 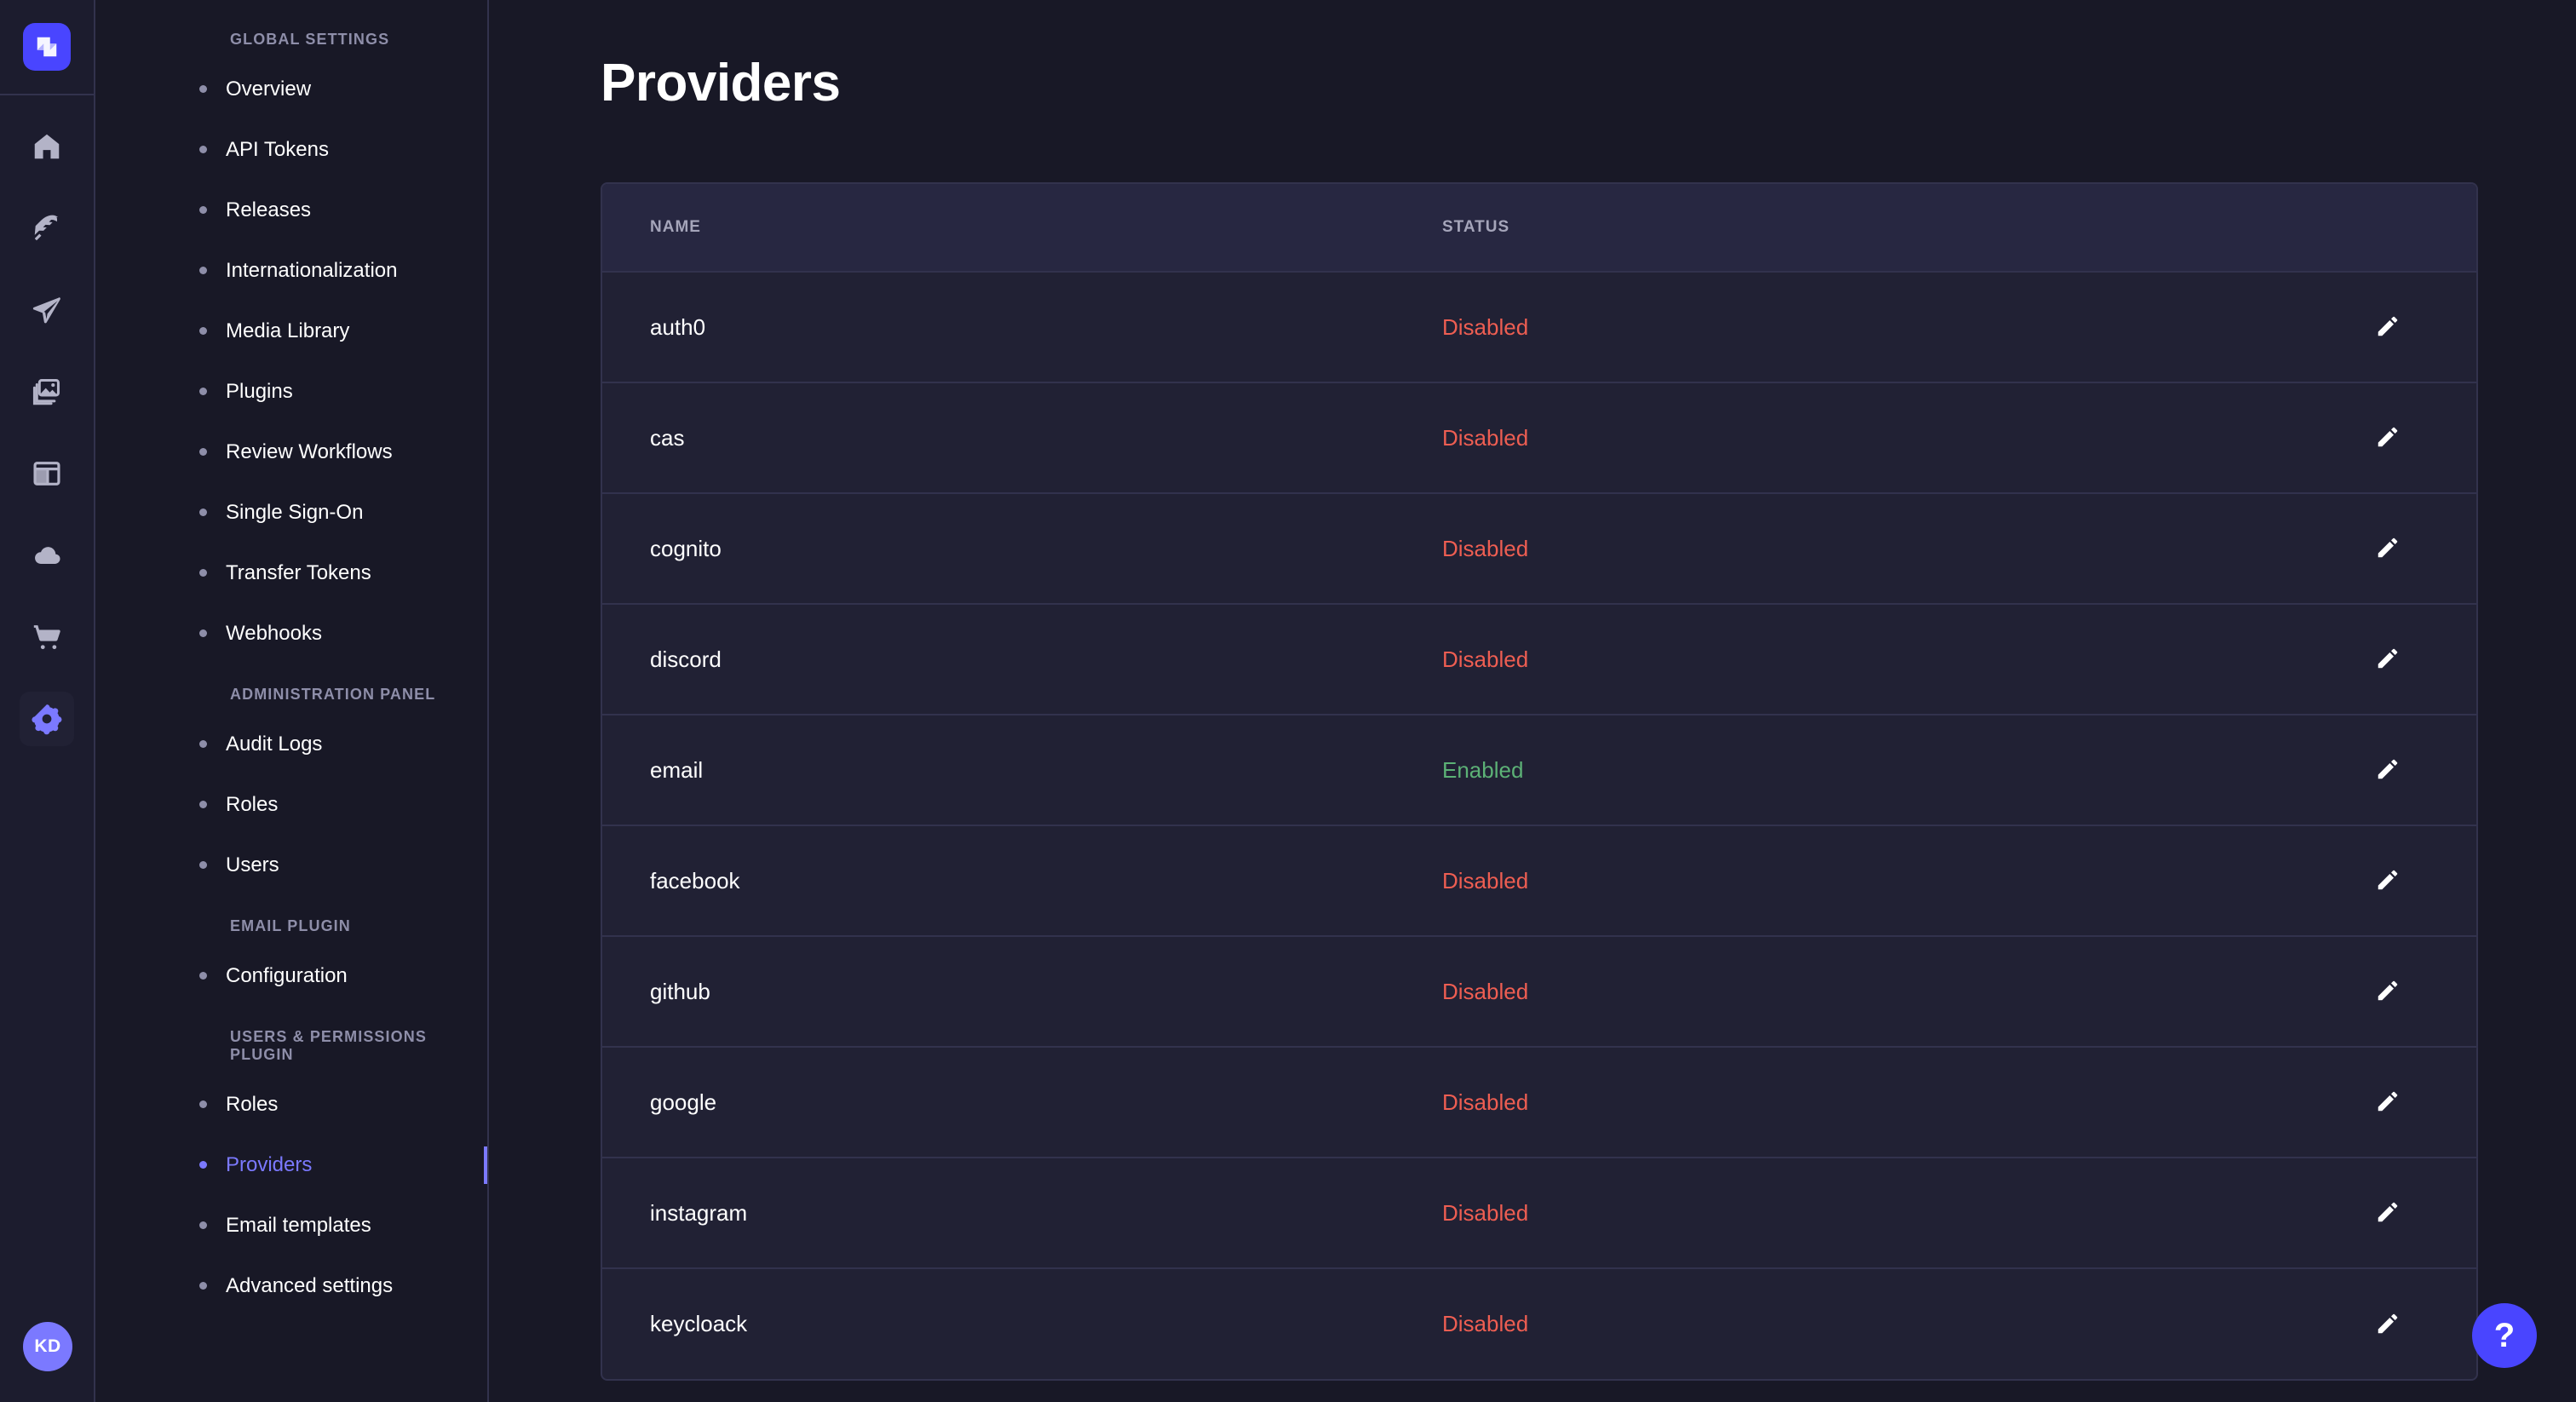 I want to click on status-badge: Enabled, so click(x=1483, y=769).